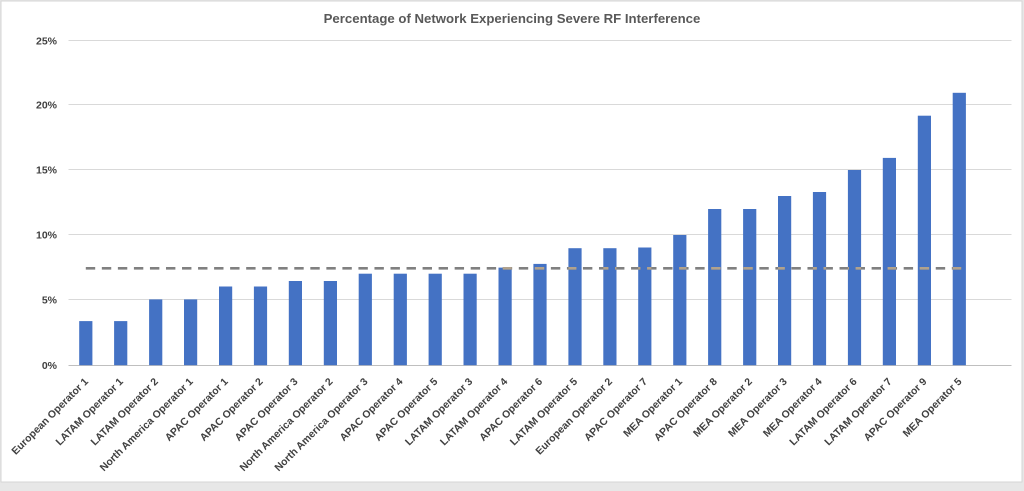  I want to click on svg-text: 10%, so click(47, 236).